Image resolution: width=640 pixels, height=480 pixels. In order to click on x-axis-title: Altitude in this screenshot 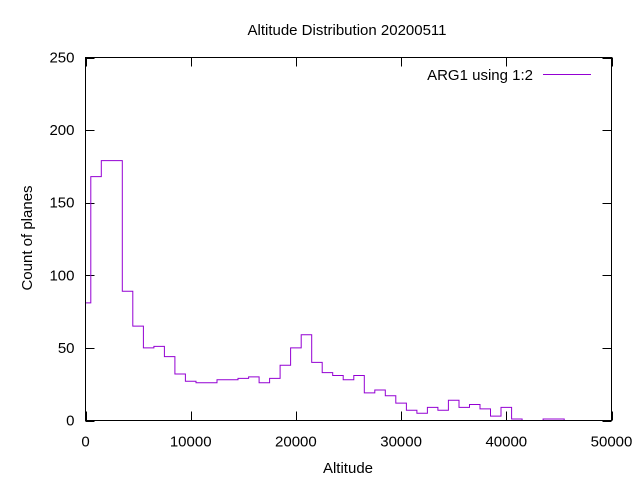, I will do `click(348, 468)`.